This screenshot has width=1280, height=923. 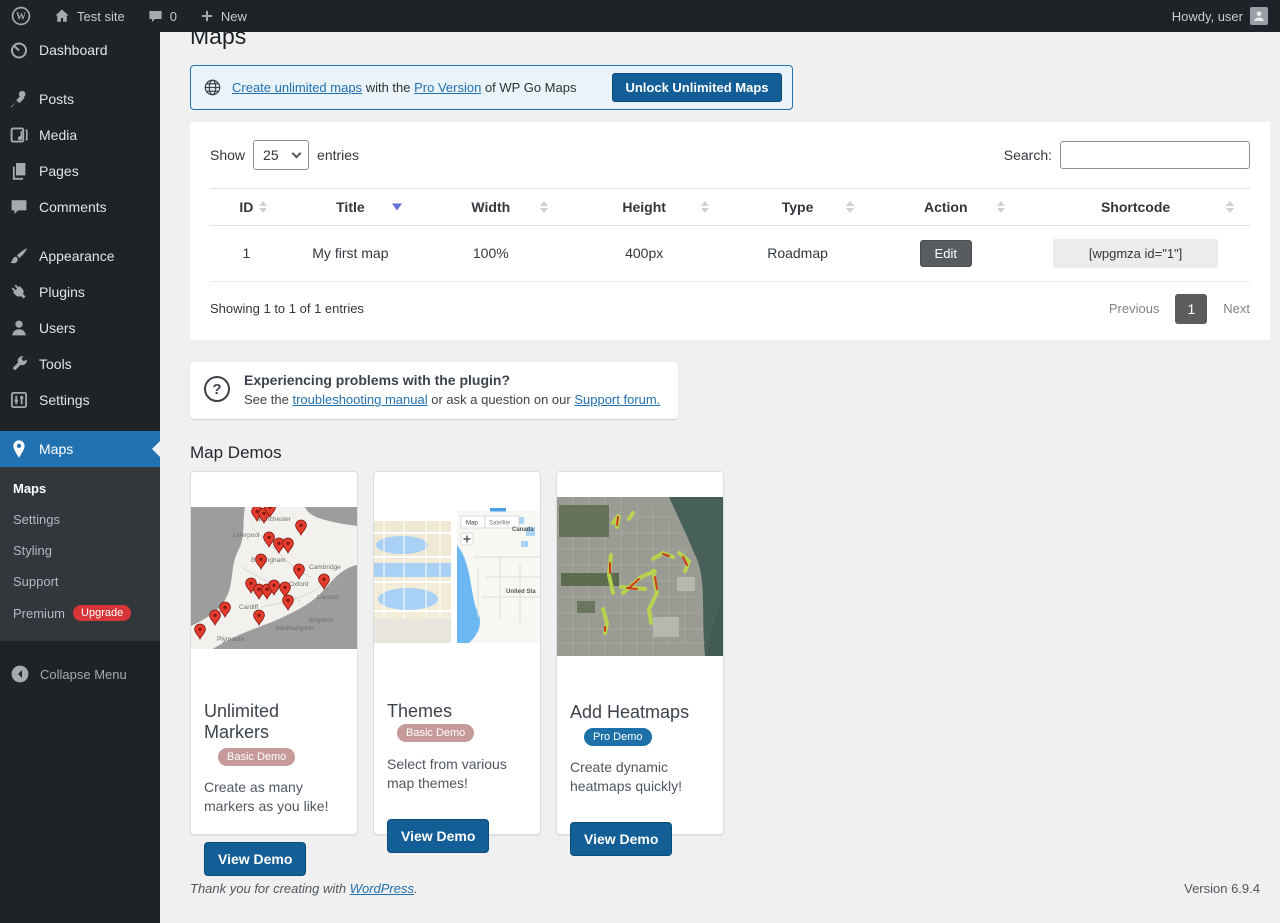 What do you see at coordinates (56, 449) in the screenshot?
I see `sidebar-label: Maps` at bounding box center [56, 449].